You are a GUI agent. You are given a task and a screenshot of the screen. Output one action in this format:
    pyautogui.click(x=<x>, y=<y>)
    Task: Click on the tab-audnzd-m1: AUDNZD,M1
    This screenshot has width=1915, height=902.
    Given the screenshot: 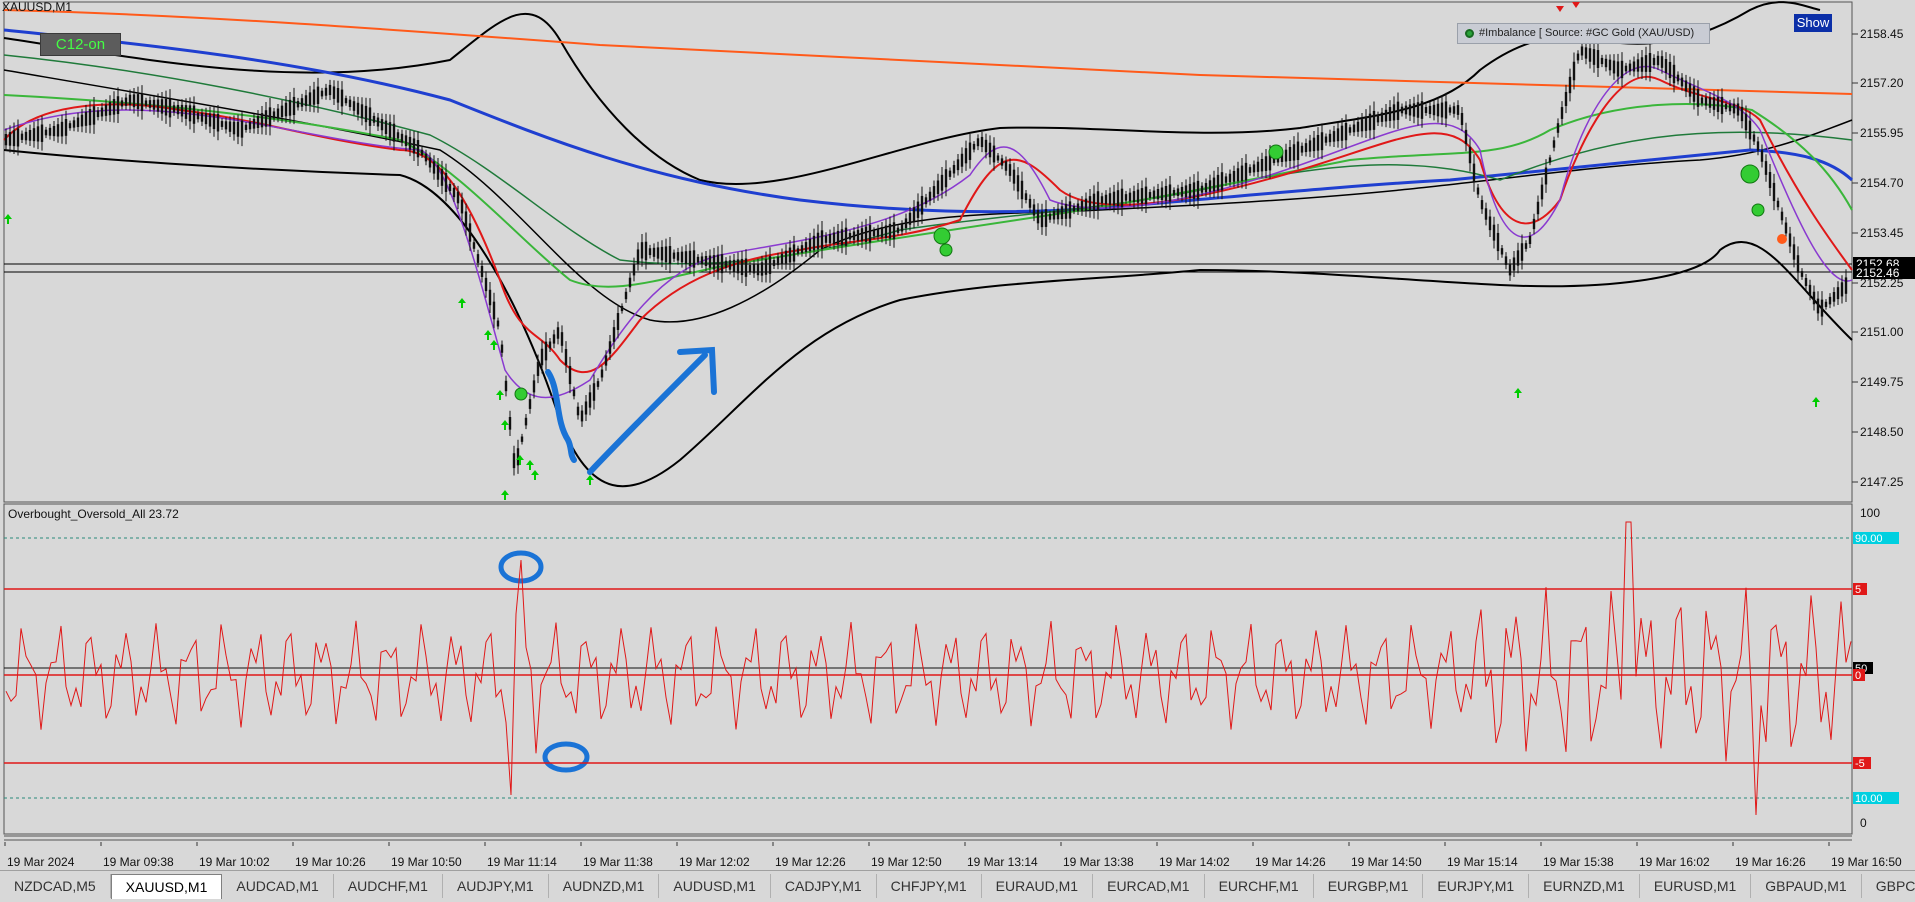 What is the action you would take?
    pyautogui.click(x=604, y=886)
    